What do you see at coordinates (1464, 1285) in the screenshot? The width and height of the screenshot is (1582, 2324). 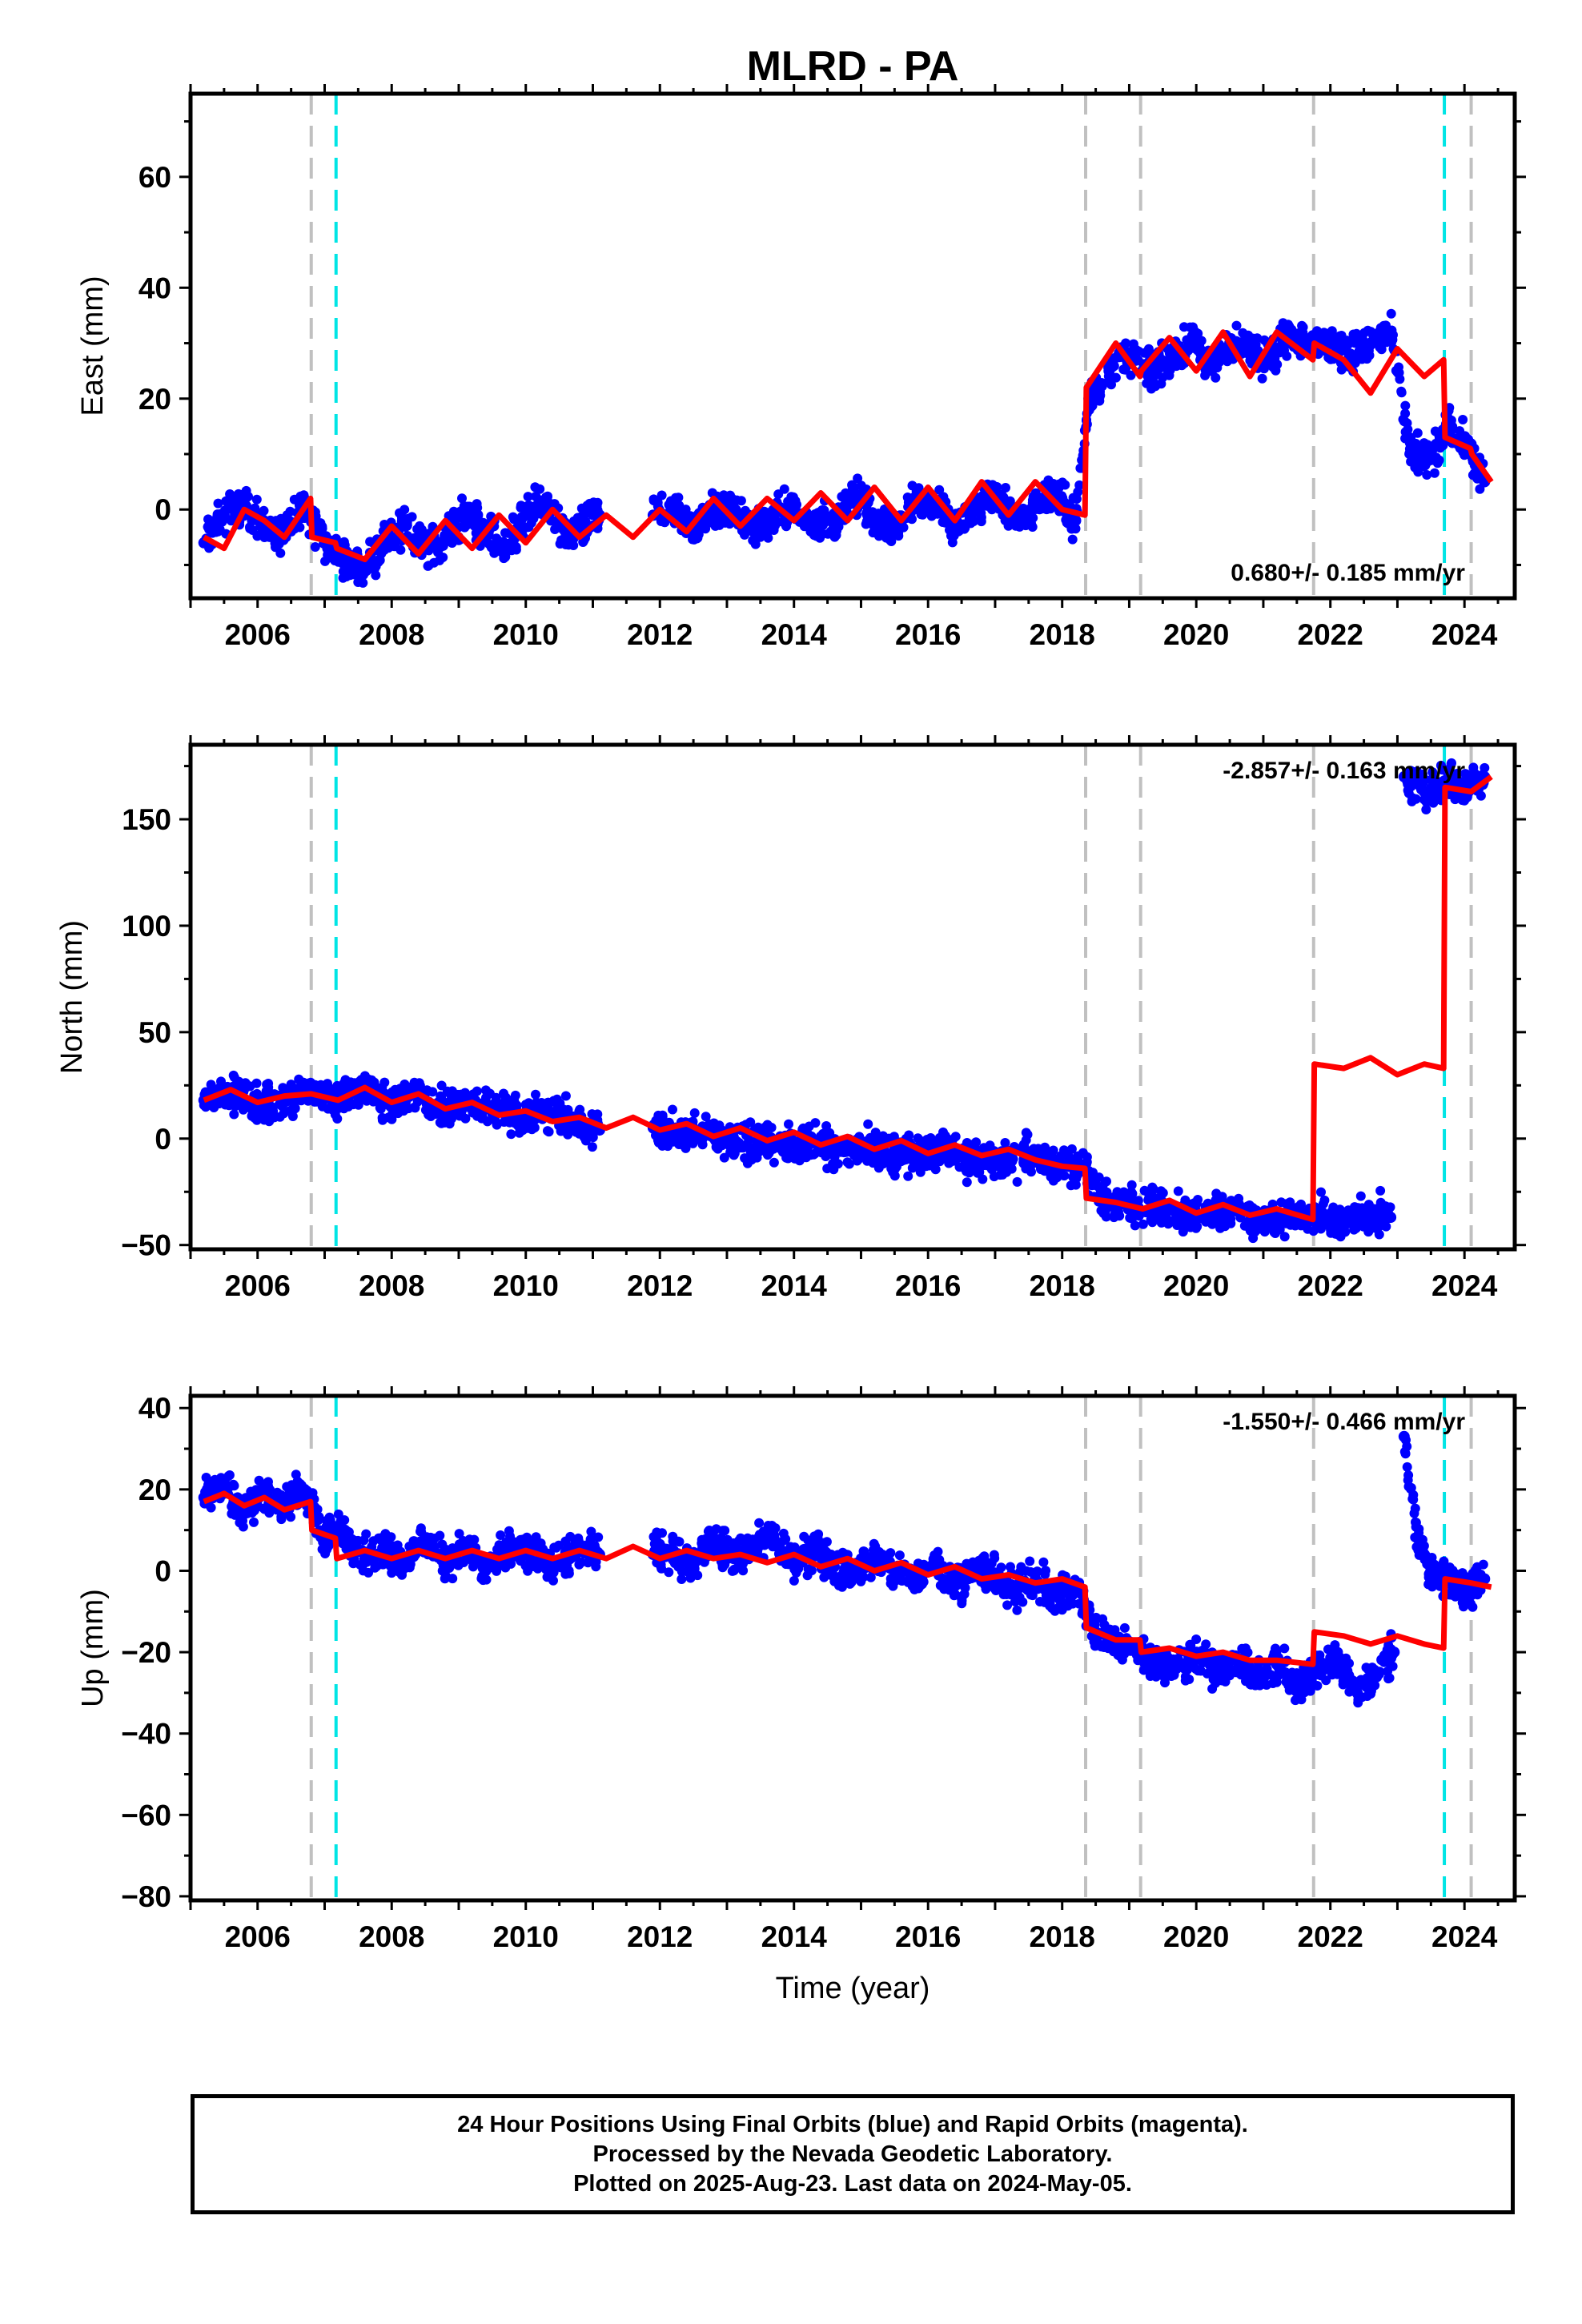 I see `x-tick-label: 2024` at bounding box center [1464, 1285].